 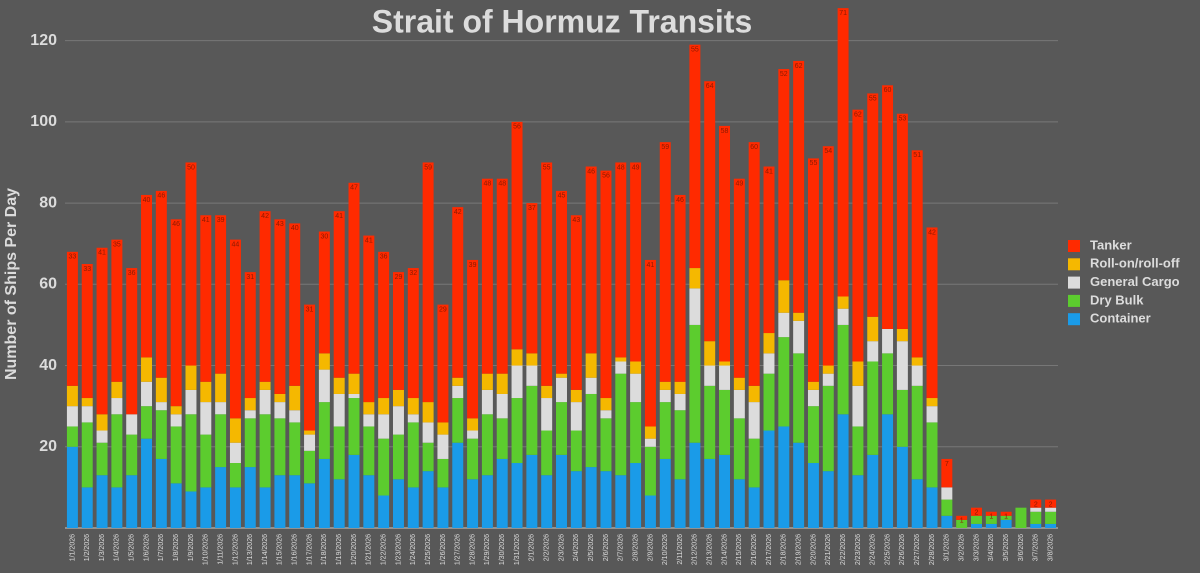 I want to click on x-tick-label: 2/23/2026, so click(x=858, y=549).